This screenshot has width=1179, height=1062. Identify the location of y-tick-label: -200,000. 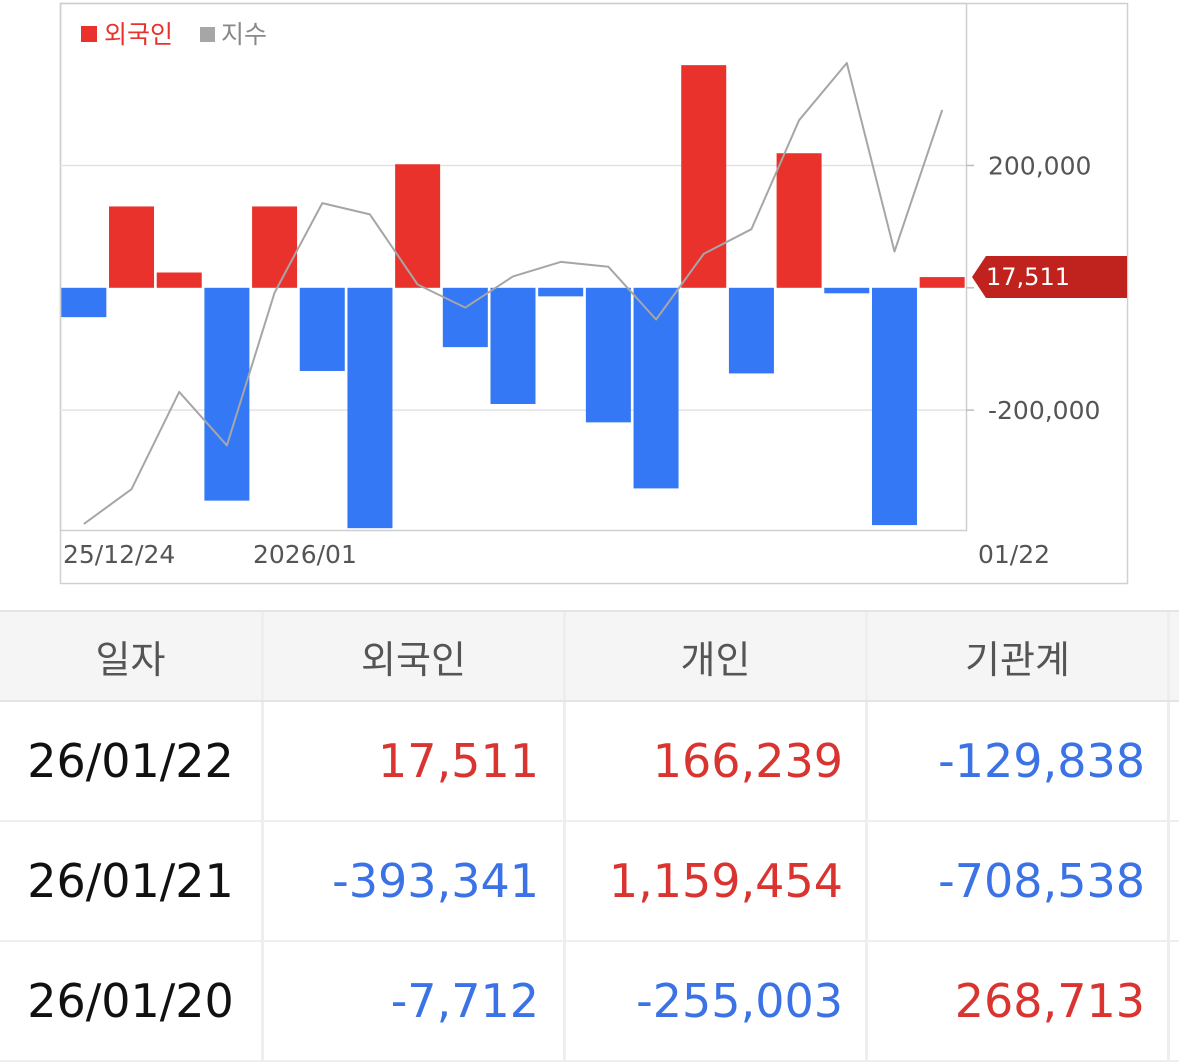
(1044, 410).